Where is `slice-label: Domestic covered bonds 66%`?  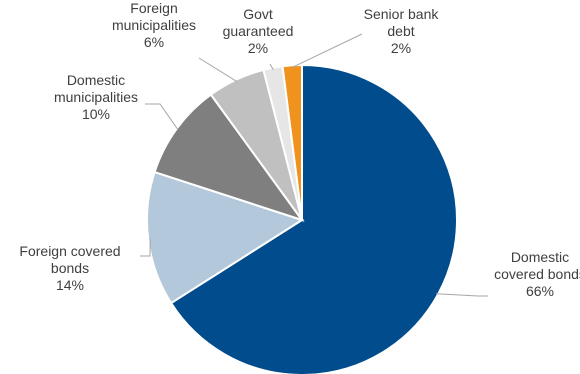 slice-label: Domestic covered bonds 66% is located at coordinates (537, 274).